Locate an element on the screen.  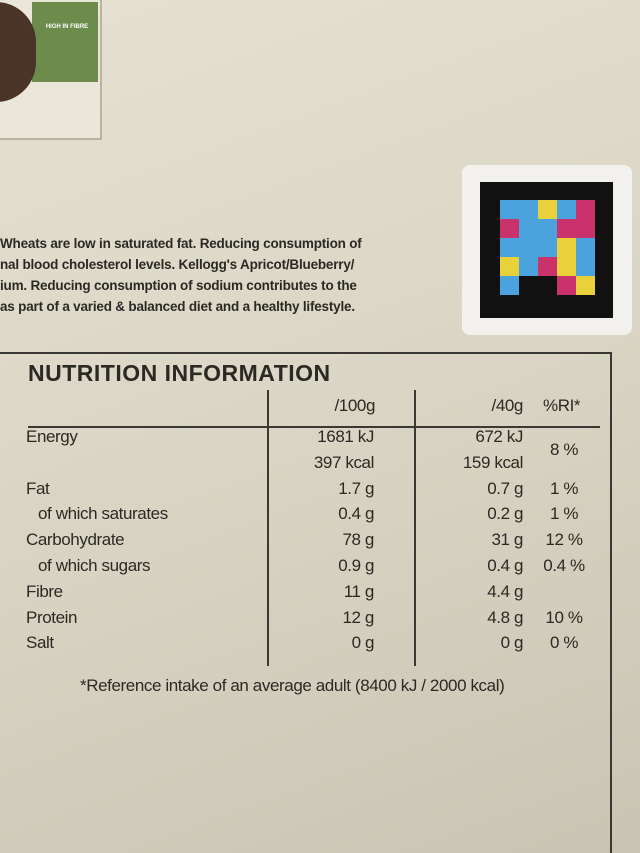
row-label: Fat is located at coordinates (38, 488).